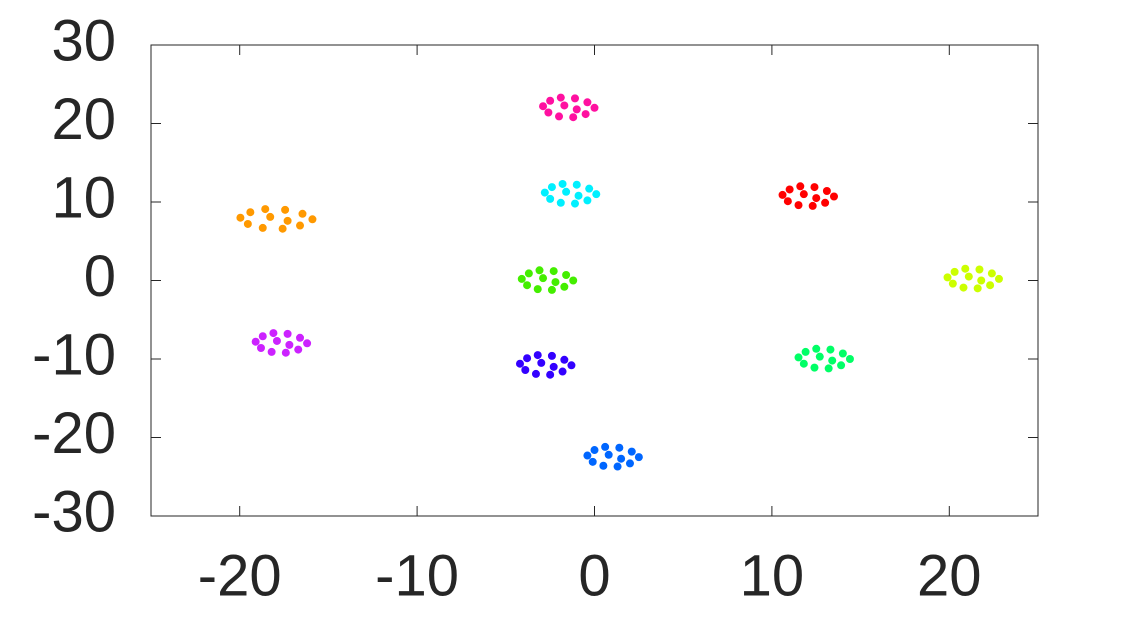  I want to click on y-tick-label: 30, so click(83, 40).